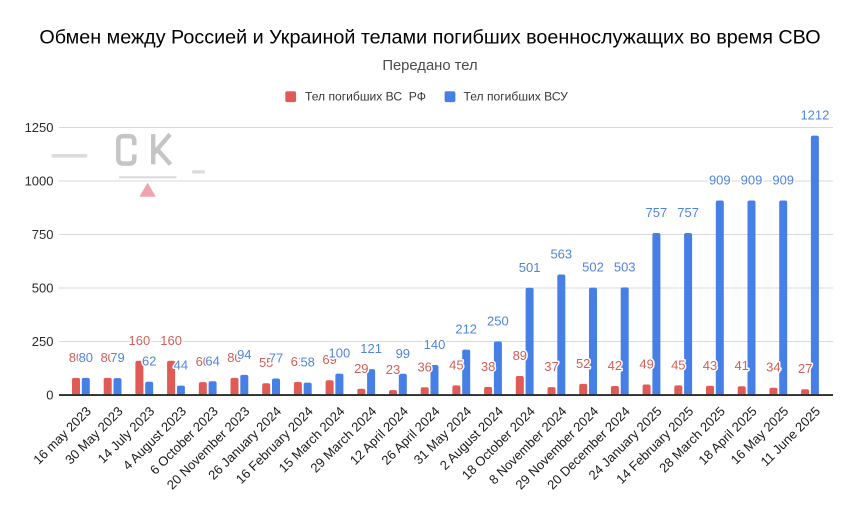  What do you see at coordinates (365, 97) in the screenshot?
I see `svg-text: Тел погибших ВС РФ` at bounding box center [365, 97].